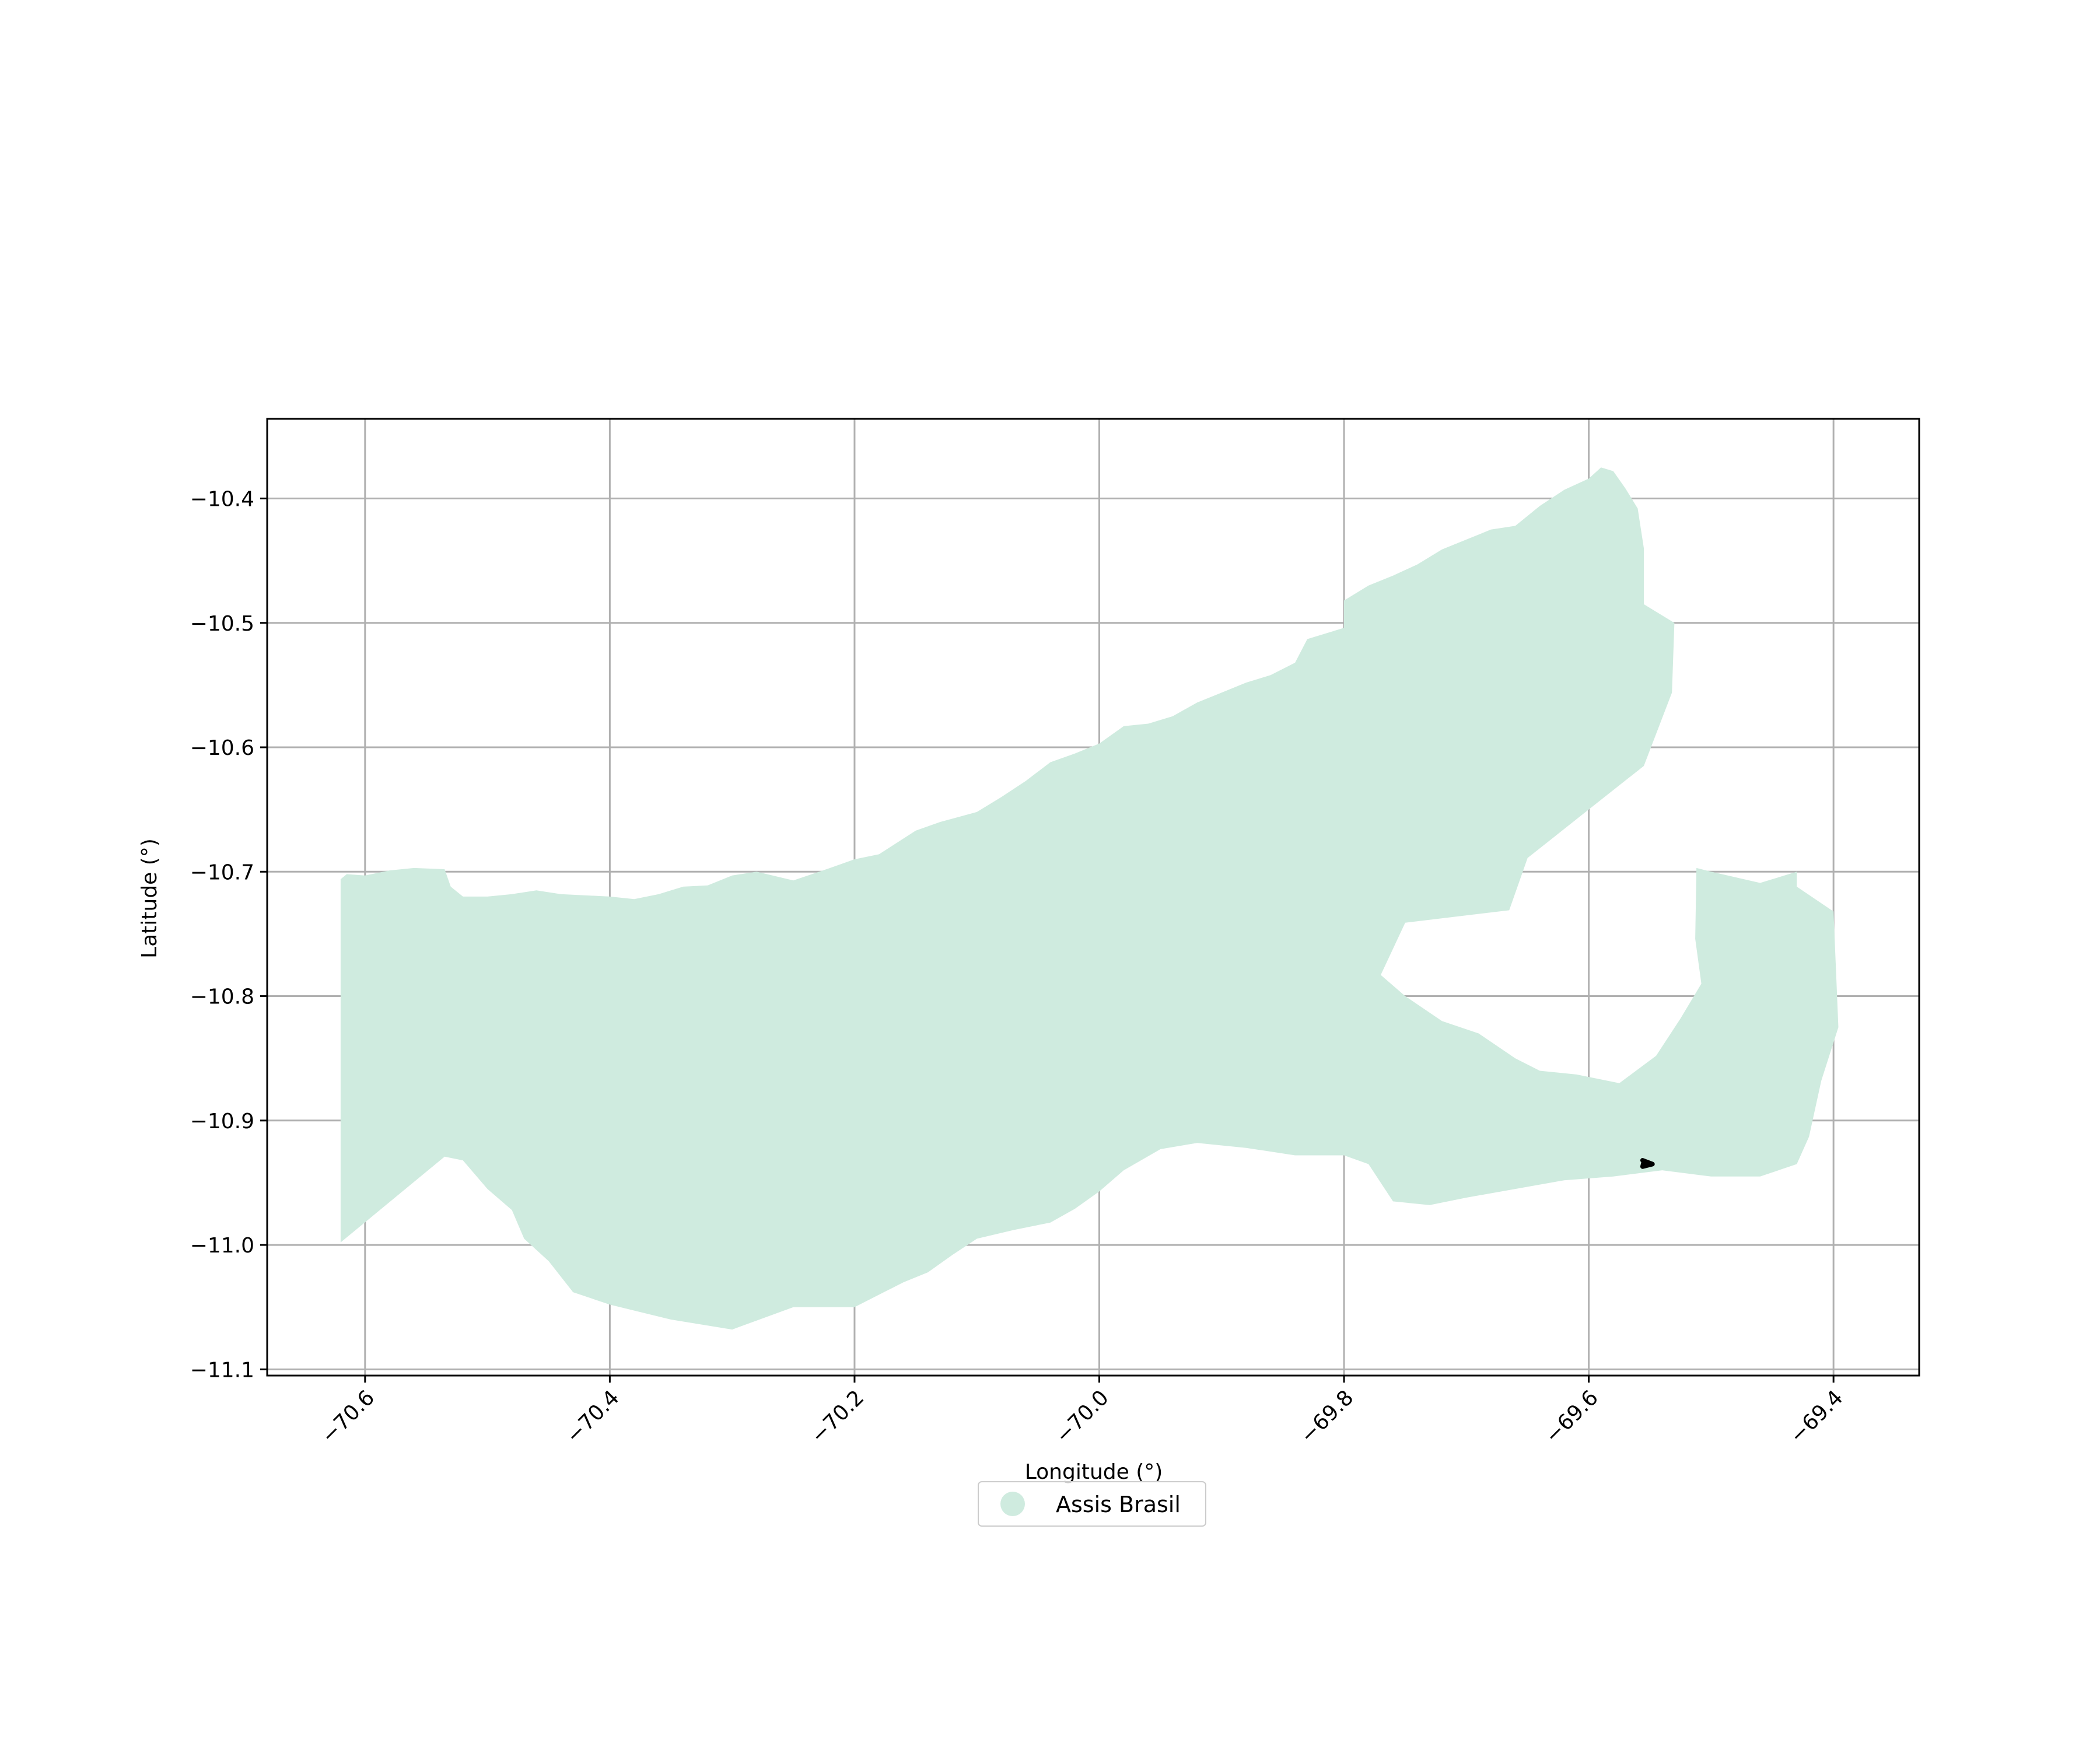 The height and width of the screenshot is (1753, 2100). What do you see at coordinates (222, 1370) in the screenshot?
I see `y-tick-label: −11.1` at bounding box center [222, 1370].